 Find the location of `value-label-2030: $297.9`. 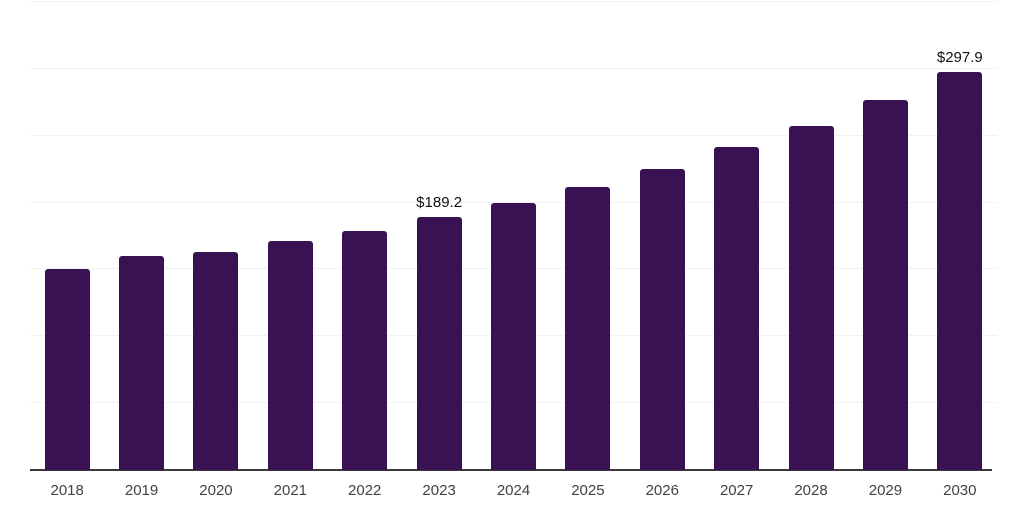

value-label-2030: $297.9 is located at coordinates (959, 57).